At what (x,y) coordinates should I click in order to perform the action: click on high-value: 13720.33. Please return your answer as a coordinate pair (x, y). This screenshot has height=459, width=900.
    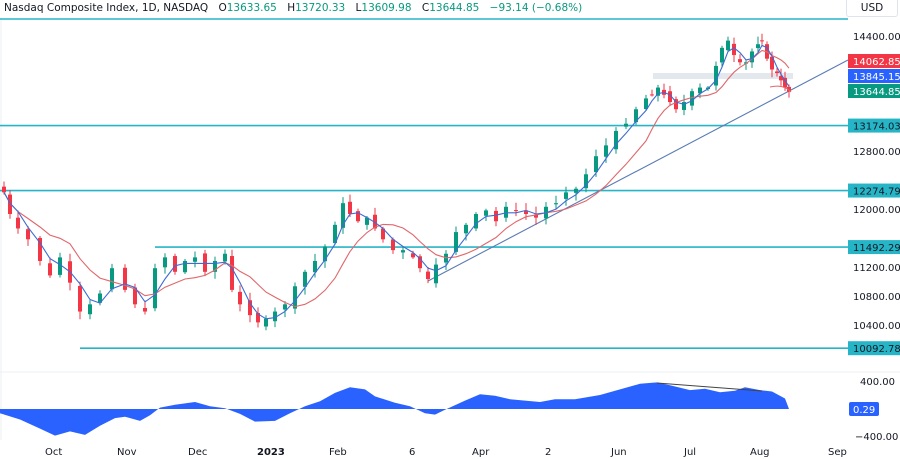
    Looking at the image, I should click on (320, 8).